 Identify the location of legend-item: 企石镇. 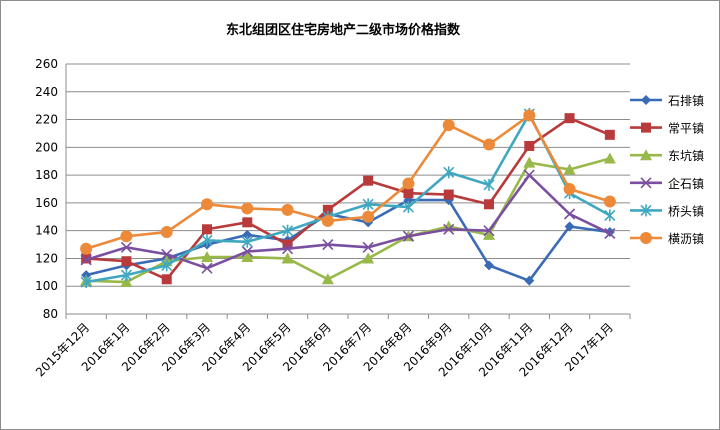
(667, 183).